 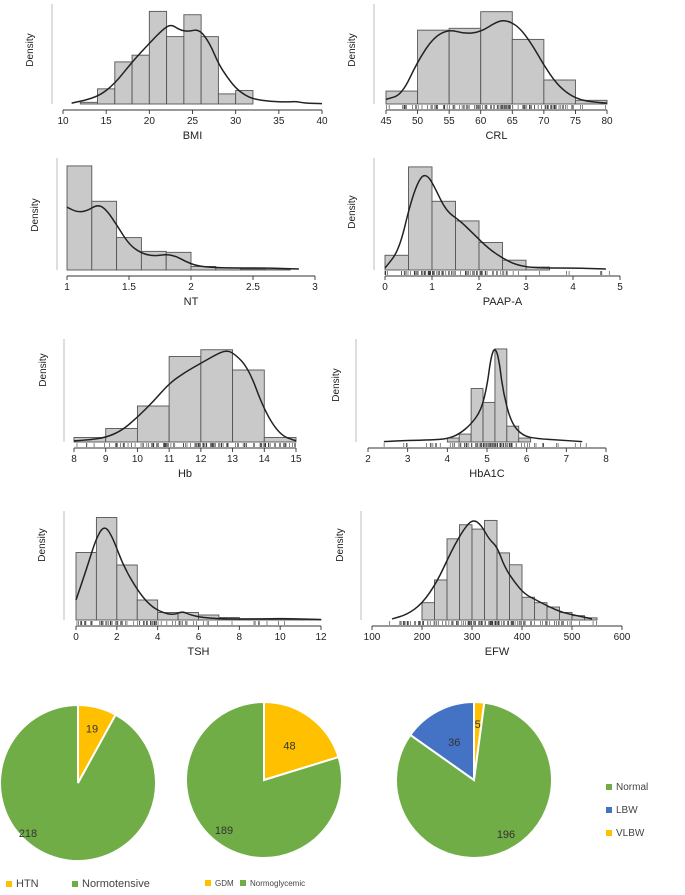 I want to click on pie-data-label: 189, so click(x=224, y=831).